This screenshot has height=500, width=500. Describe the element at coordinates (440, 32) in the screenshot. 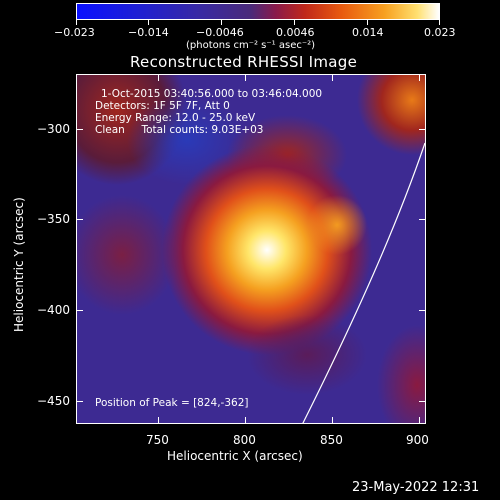

I see `colorbar-label: 0.023` at that location.